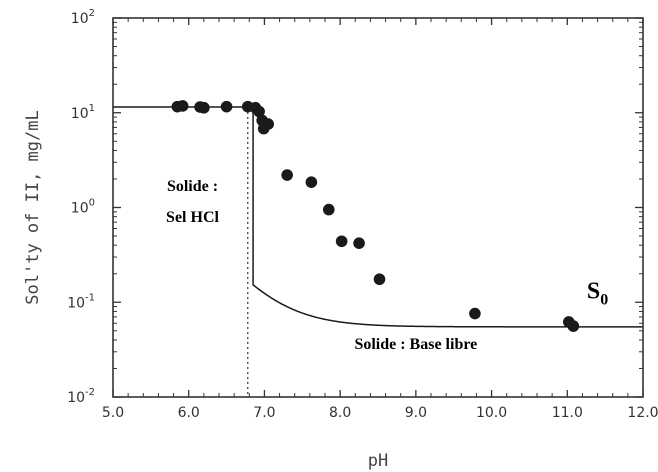  I want to click on x-tick-label: 5.0, so click(113, 413).